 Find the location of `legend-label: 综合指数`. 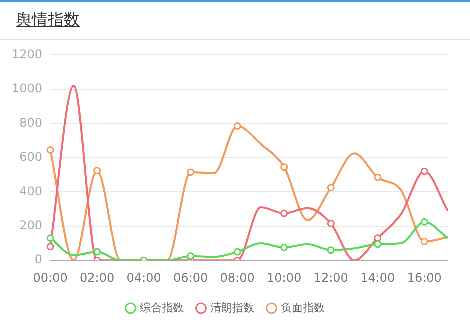

legend-label: 综合指数 is located at coordinates (162, 307).